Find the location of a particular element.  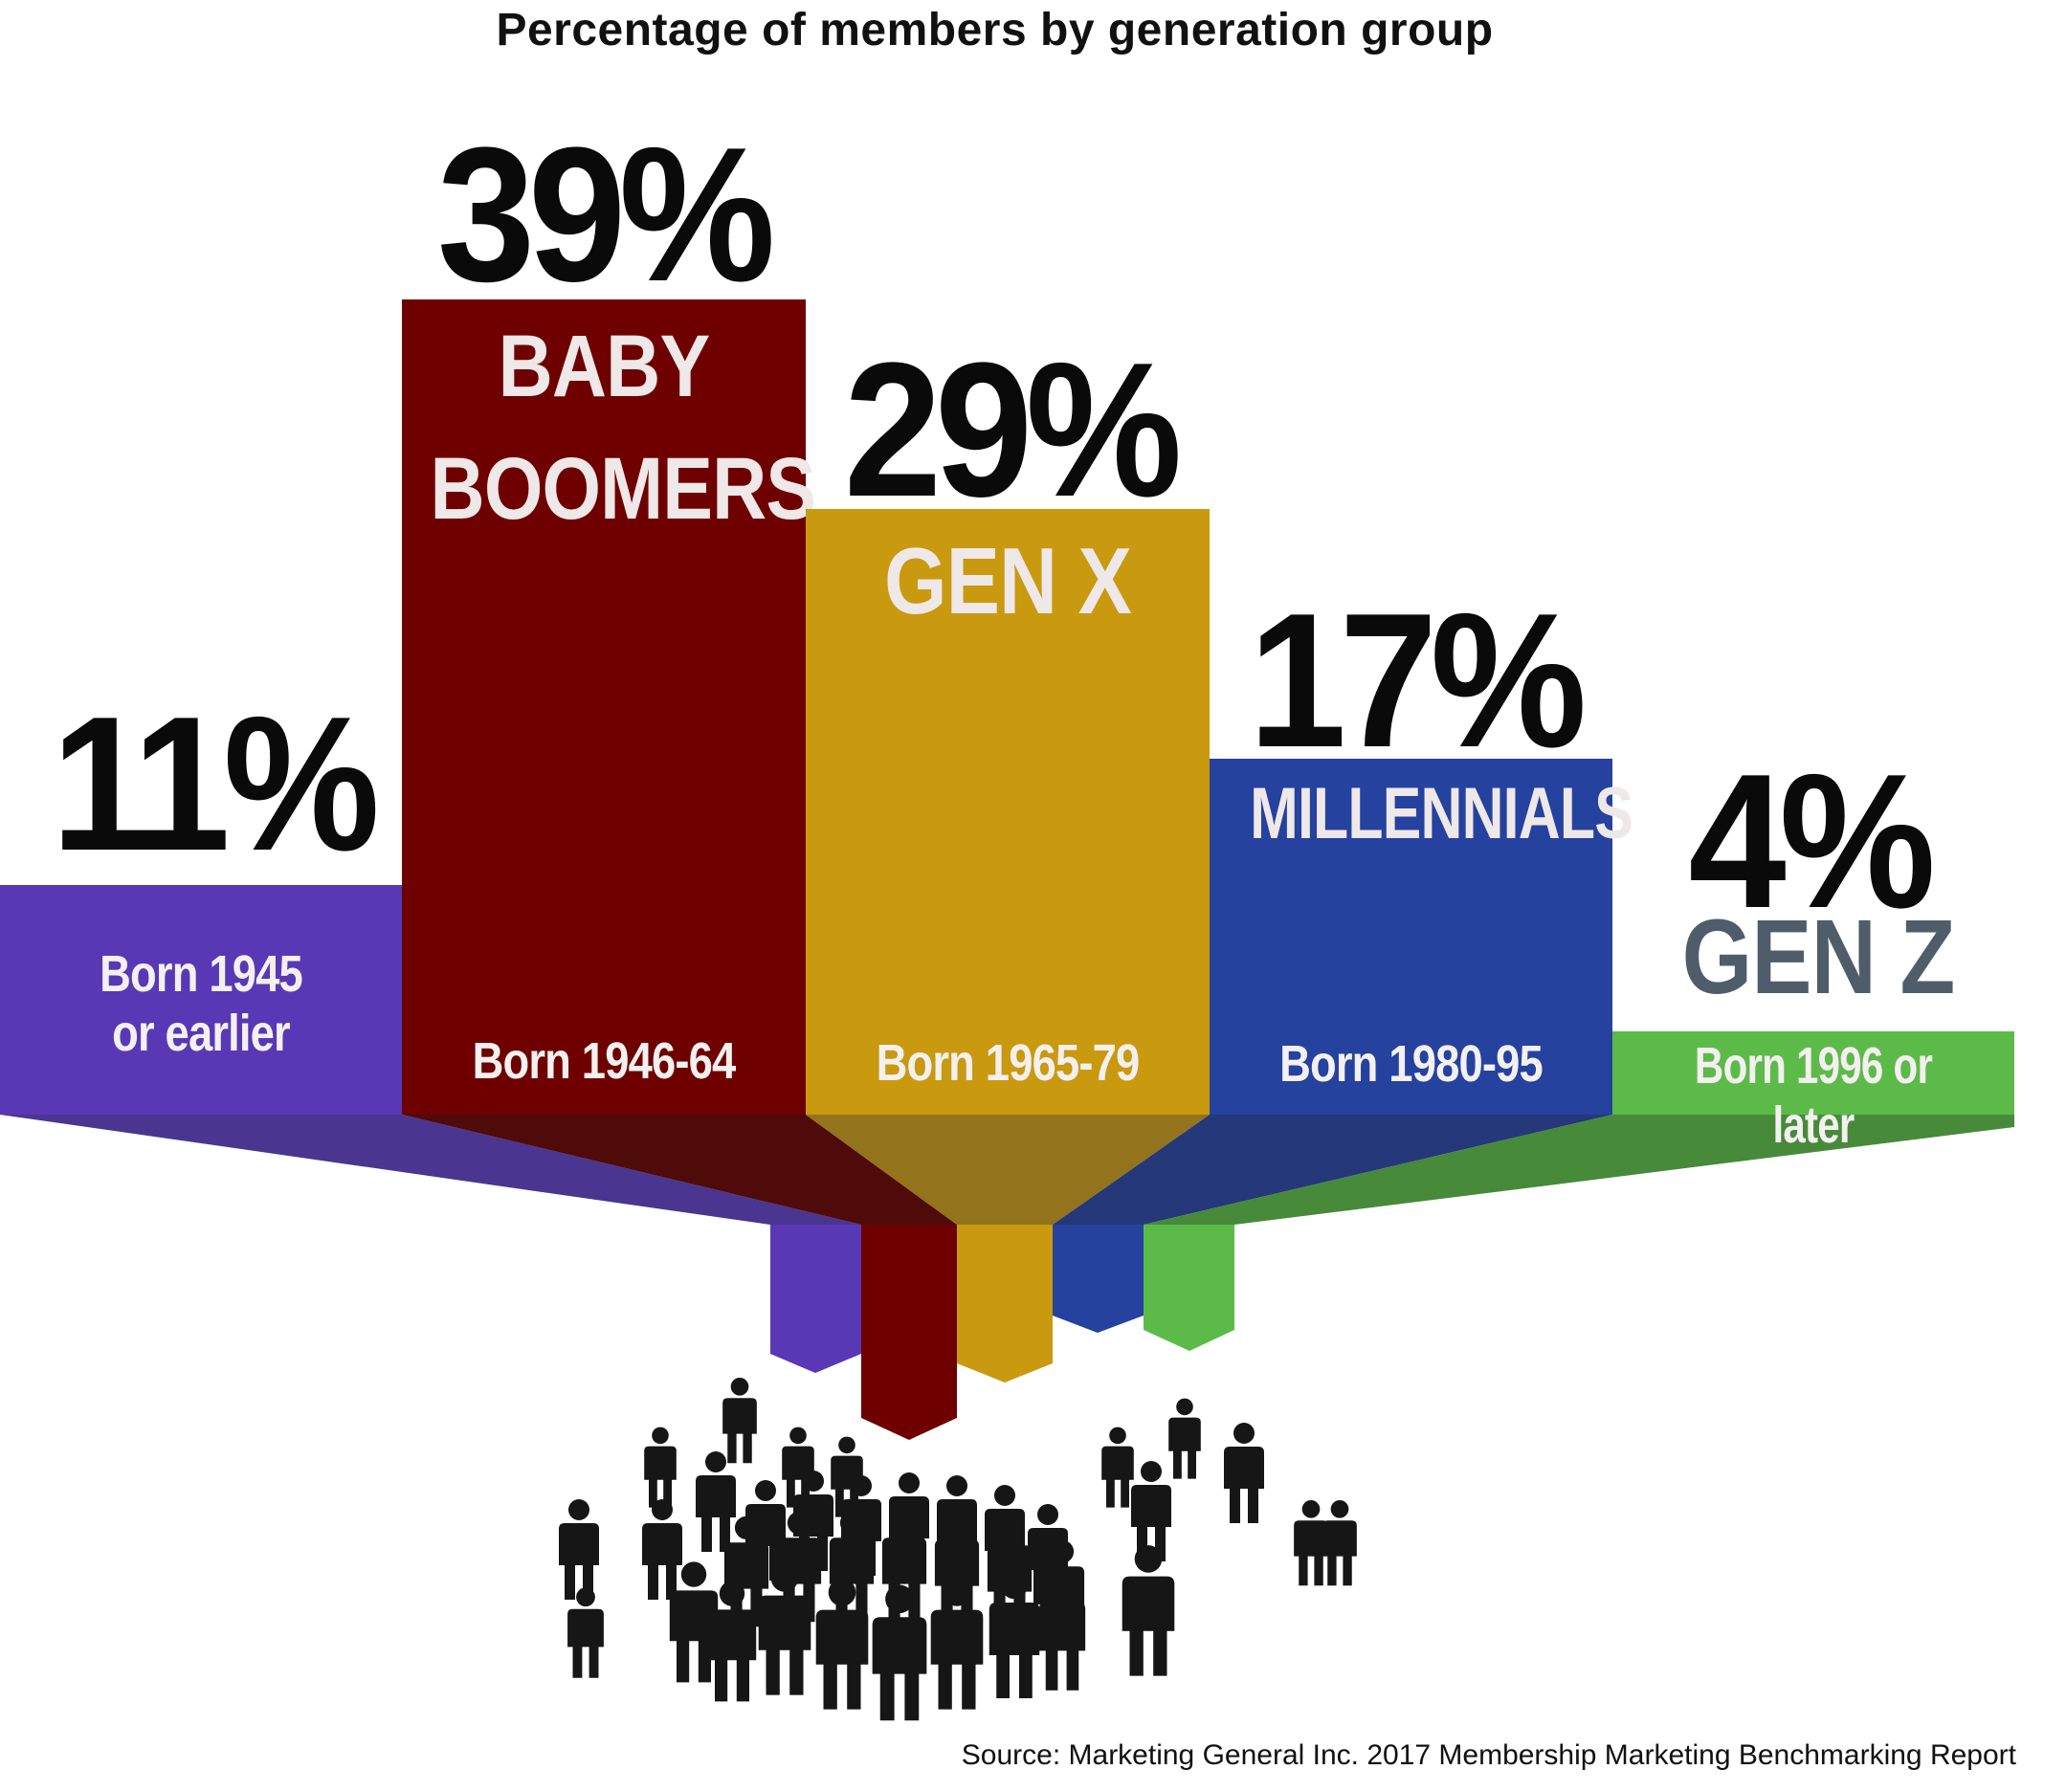

generation-label-millennials: MILLENNIALS is located at coordinates (1441, 813).